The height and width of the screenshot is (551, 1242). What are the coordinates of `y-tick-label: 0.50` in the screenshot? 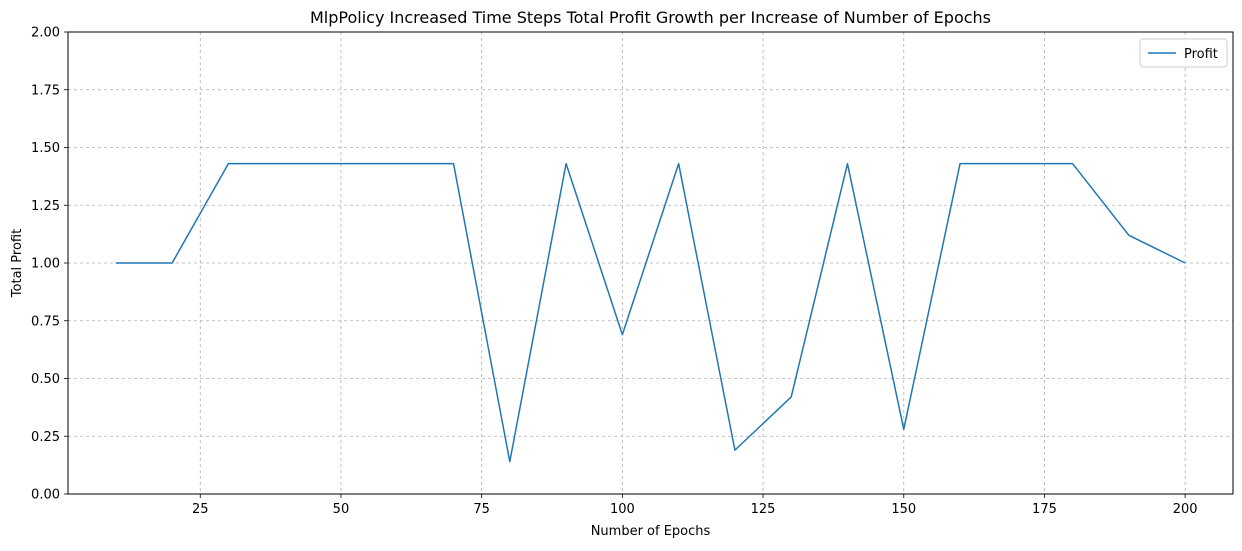 It's located at (45, 379).